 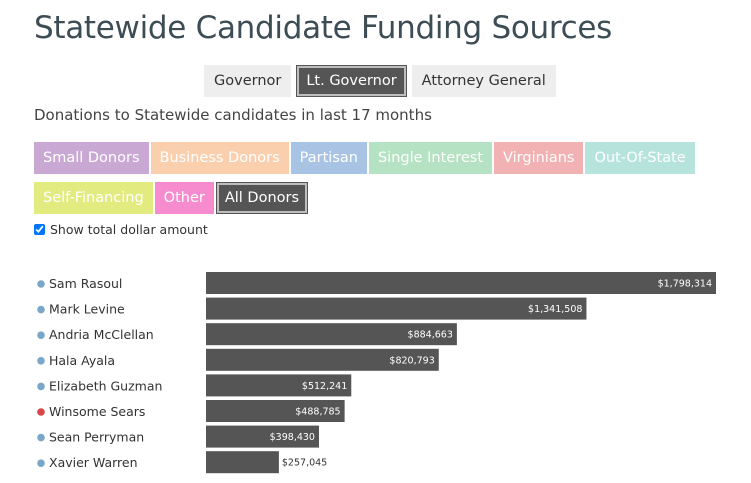 What do you see at coordinates (41, 309) in the screenshot?
I see `party-dot-mark-levine` at bounding box center [41, 309].